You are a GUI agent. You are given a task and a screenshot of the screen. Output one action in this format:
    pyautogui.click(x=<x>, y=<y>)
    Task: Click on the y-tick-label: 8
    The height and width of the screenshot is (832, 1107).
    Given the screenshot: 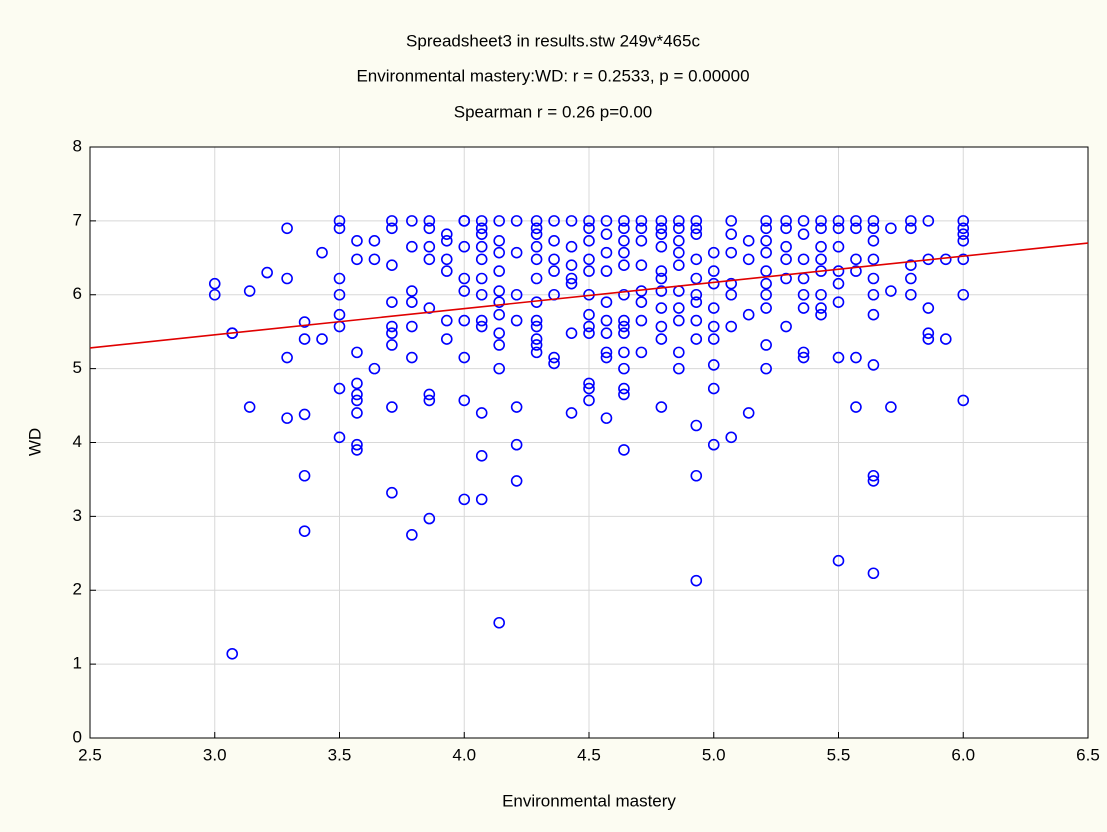 What is the action you would take?
    pyautogui.click(x=77, y=145)
    